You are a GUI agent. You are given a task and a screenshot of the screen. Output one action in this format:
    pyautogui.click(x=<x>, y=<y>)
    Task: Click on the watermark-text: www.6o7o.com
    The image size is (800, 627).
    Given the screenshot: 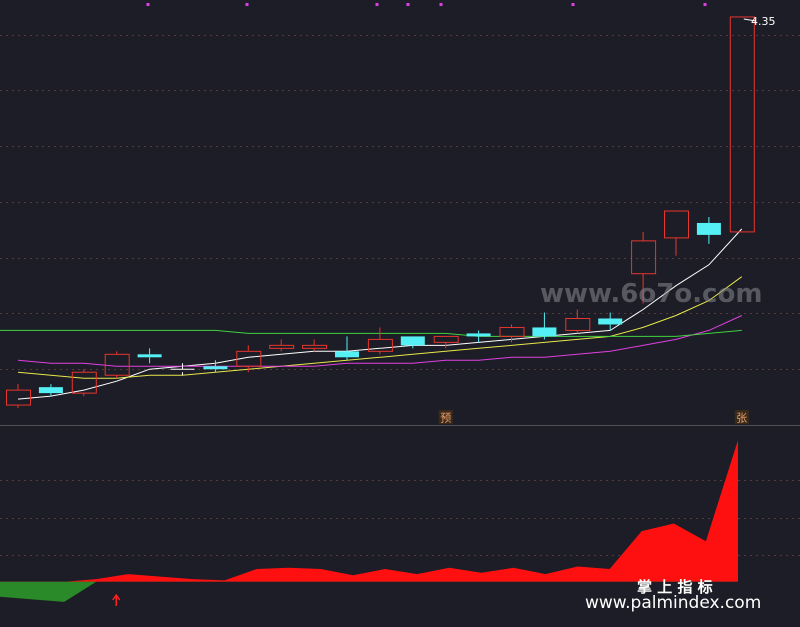 What is the action you would take?
    pyautogui.click(x=651, y=294)
    